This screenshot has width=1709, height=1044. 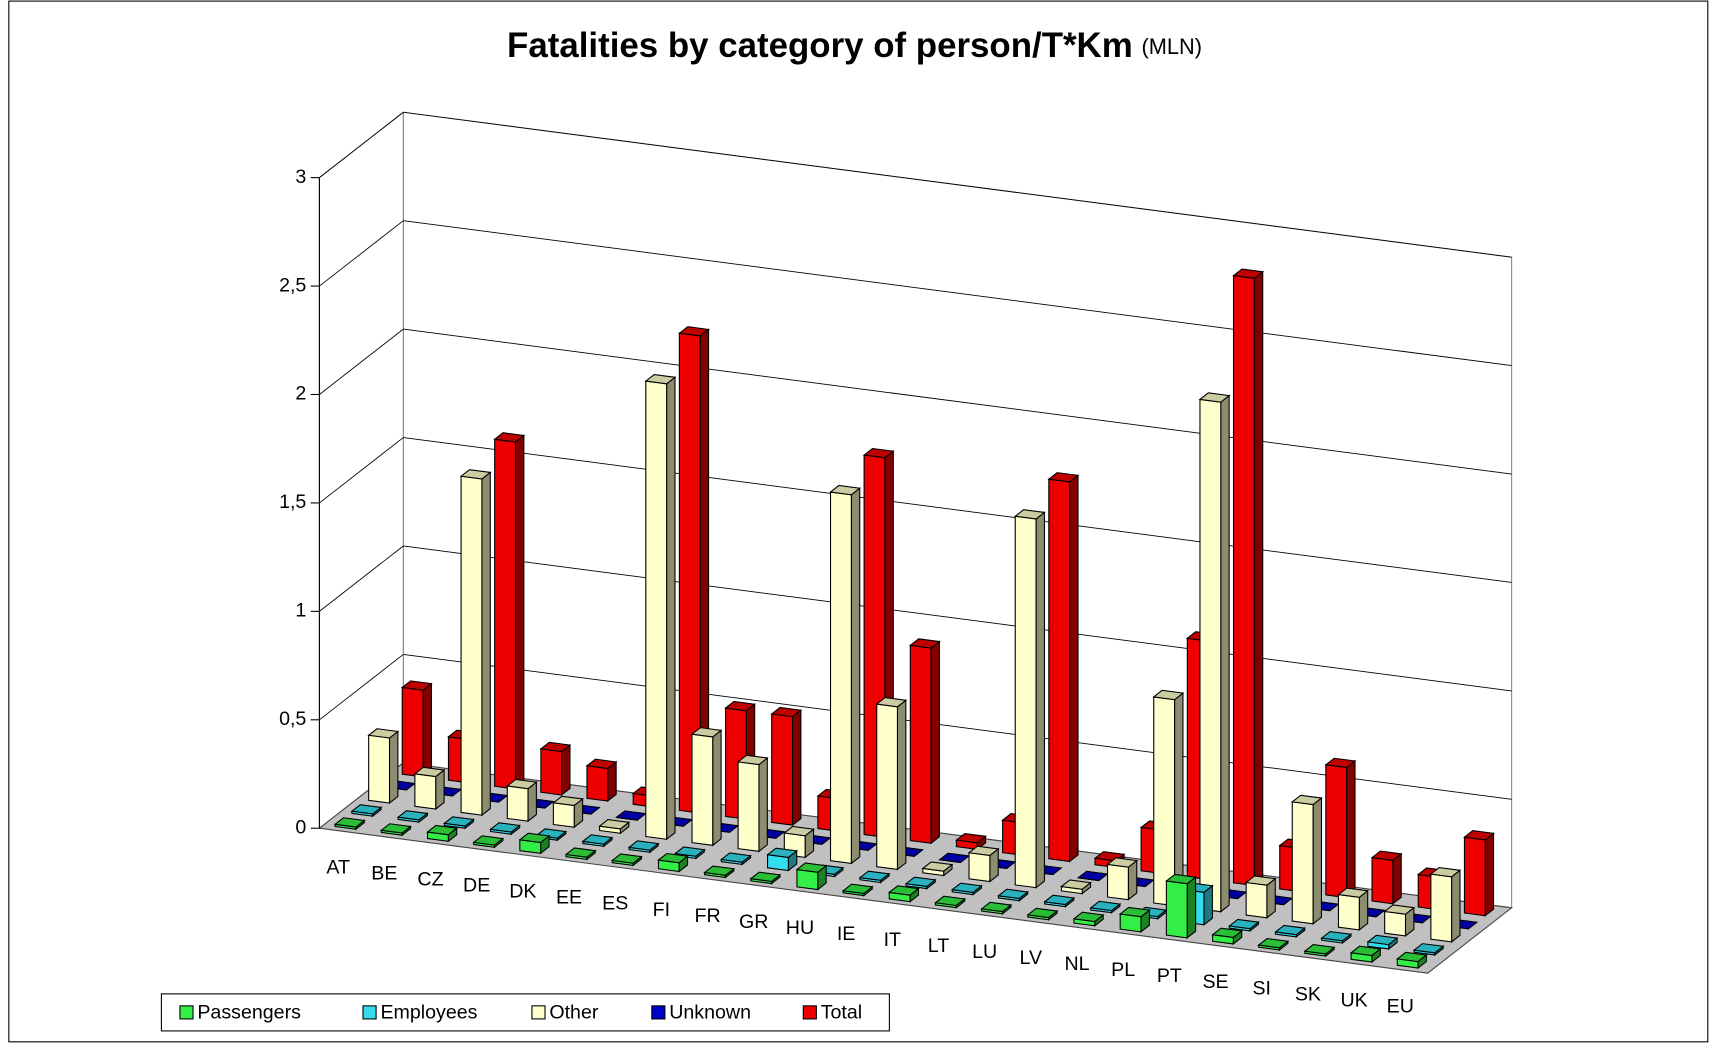 What do you see at coordinates (525, 1012) in the screenshot?
I see `legend: Passengers Employees Other Unknown Total` at bounding box center [525, 1012].